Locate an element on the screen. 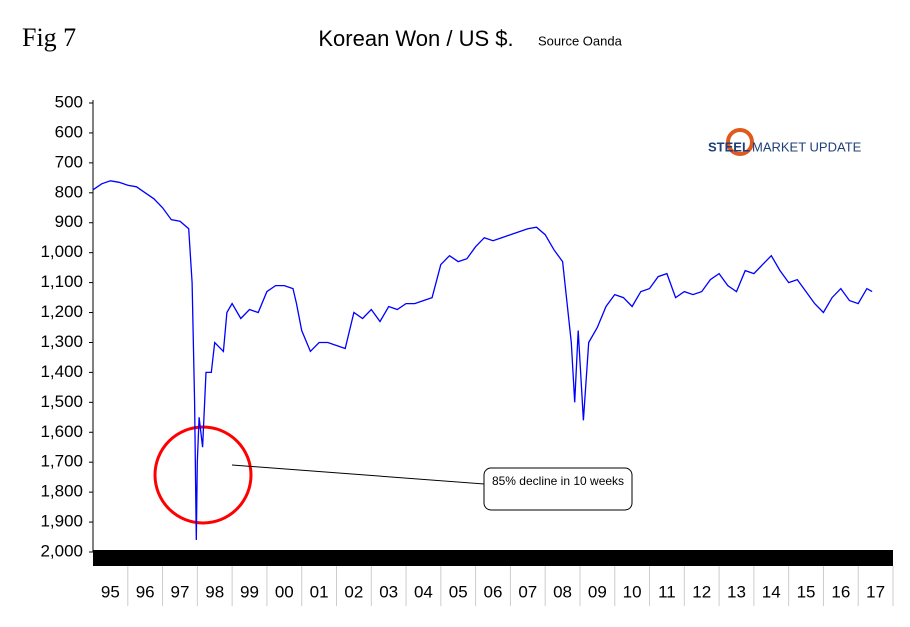 This screenshot has height=627, width=910. x-tick-label: 01 is located at coordinates (319, 591).